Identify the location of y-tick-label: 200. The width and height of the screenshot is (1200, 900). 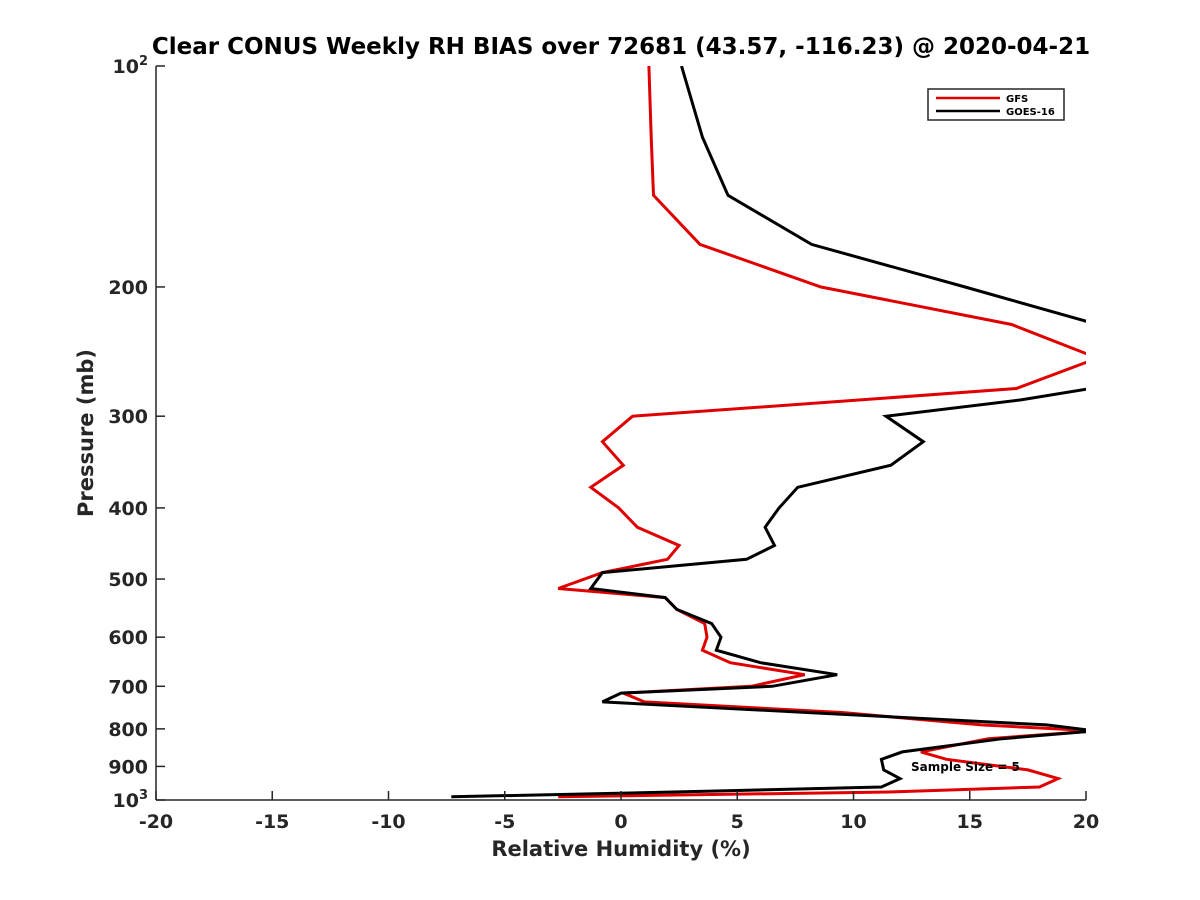
(128, 288).